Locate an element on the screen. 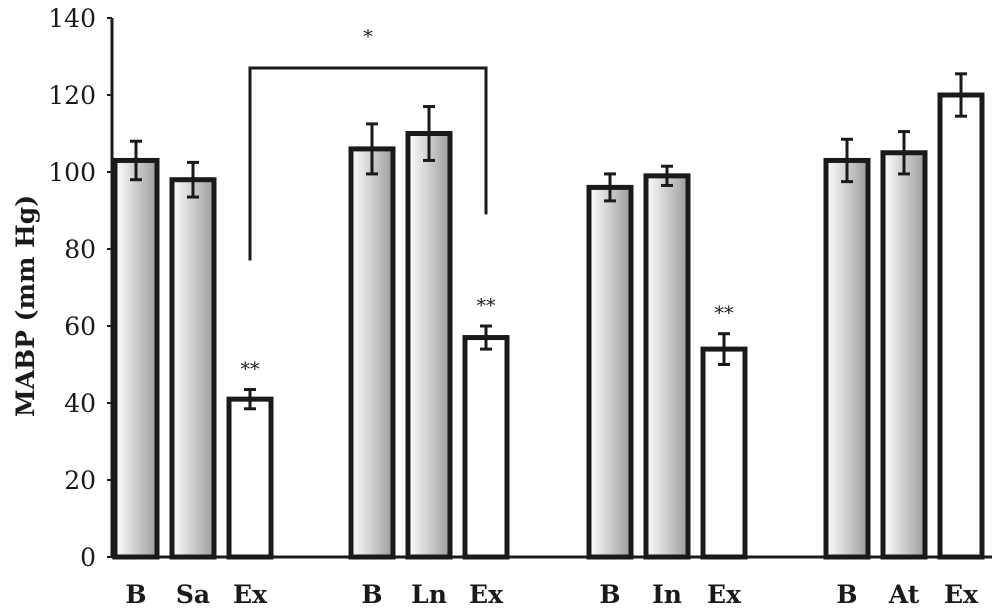 This screenshot has height=613, width=1000. y-tick-label: 100 is located at coordinates (72, 172).